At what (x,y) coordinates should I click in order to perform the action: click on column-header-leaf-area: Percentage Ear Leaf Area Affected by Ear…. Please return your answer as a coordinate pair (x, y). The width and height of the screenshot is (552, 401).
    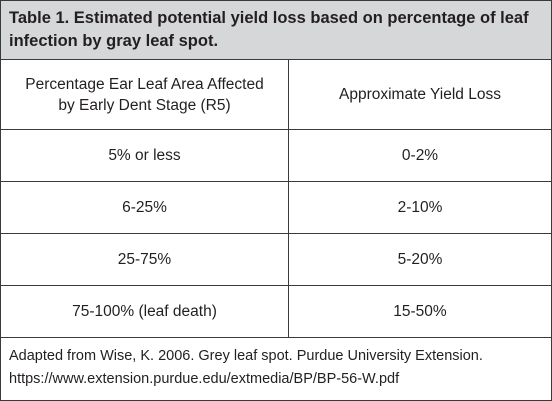
    Looking at the image, I should click on (145, 94).